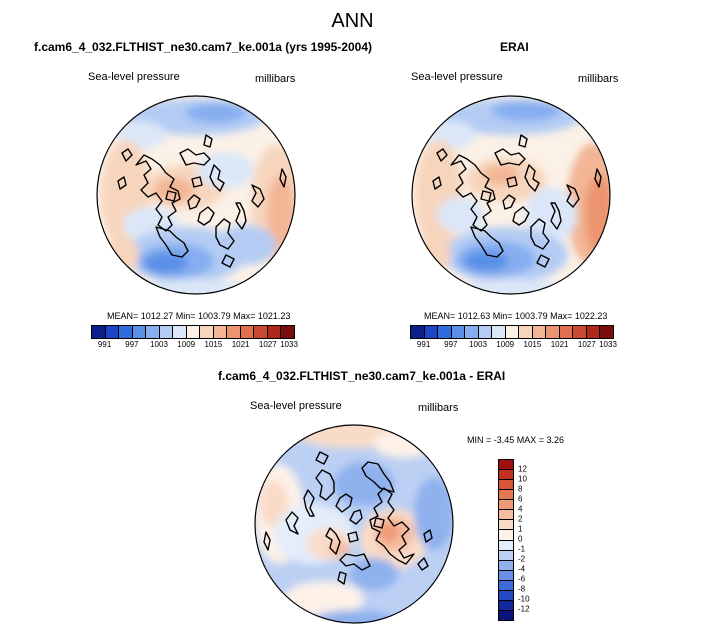 The height and width of the screenshot is (631, 705). What do you see at coordinates (598, 79) in the screenshot?
I see `obs-units-label: millibars` at bounding box center [598, 79].